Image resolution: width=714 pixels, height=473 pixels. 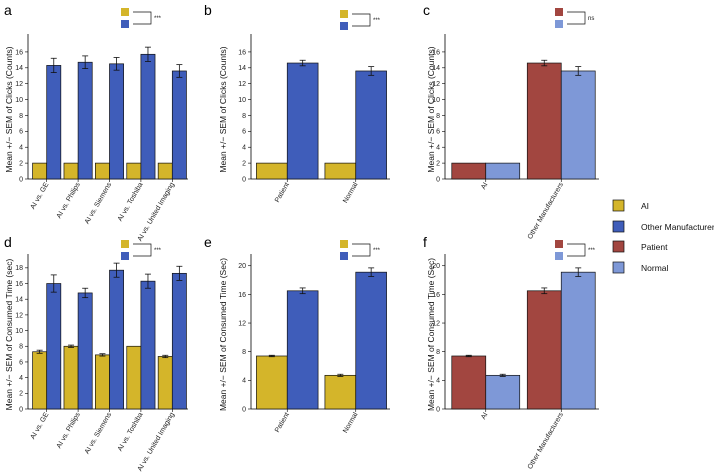 I want to click on legend-swatch-other-manufacturers, so click(x=618, y=226).